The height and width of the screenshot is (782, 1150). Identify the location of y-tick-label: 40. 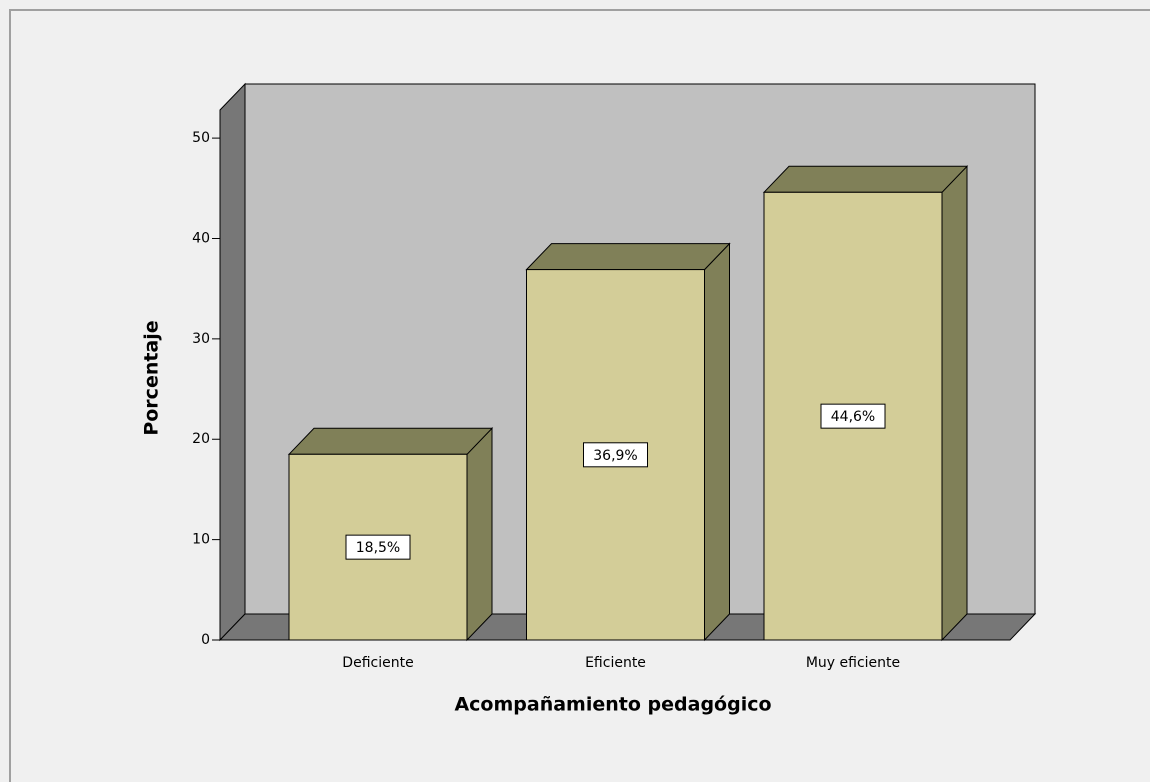
(201, 238).